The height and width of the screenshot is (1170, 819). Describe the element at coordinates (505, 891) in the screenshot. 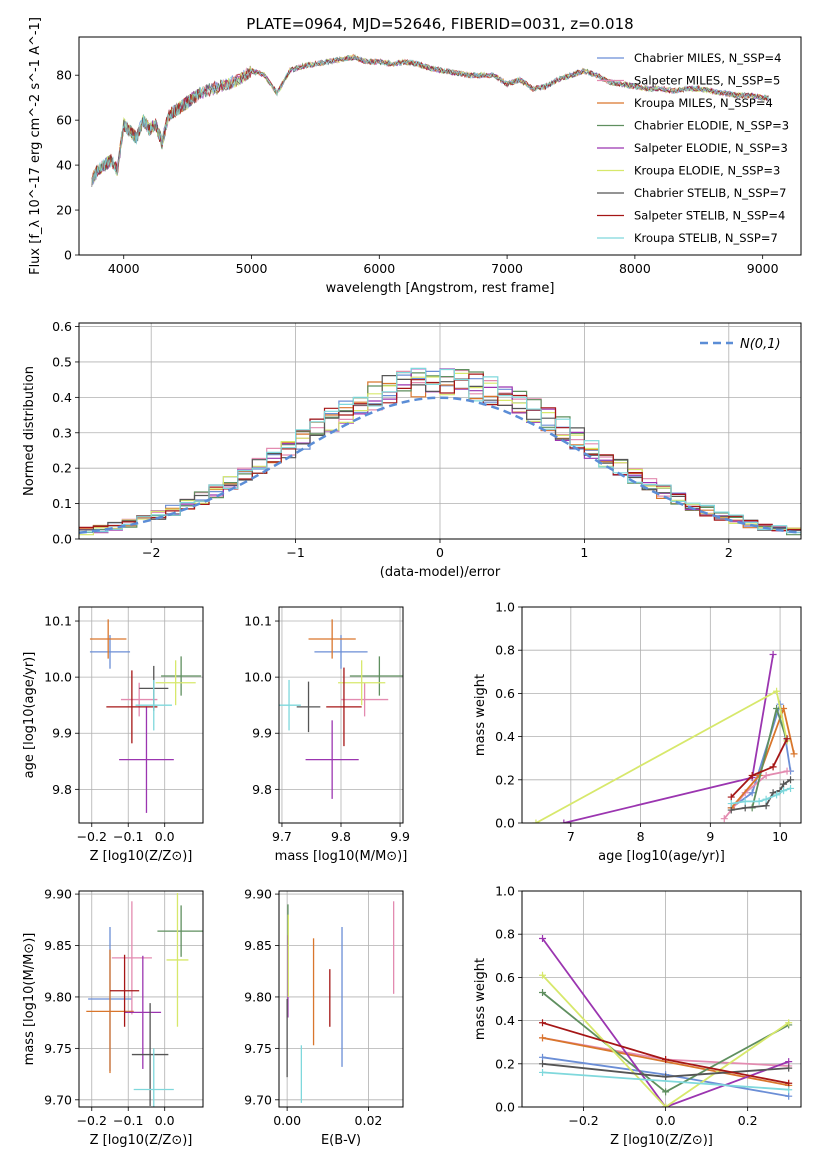

I see `y-tick-label: 1.0` at that location.